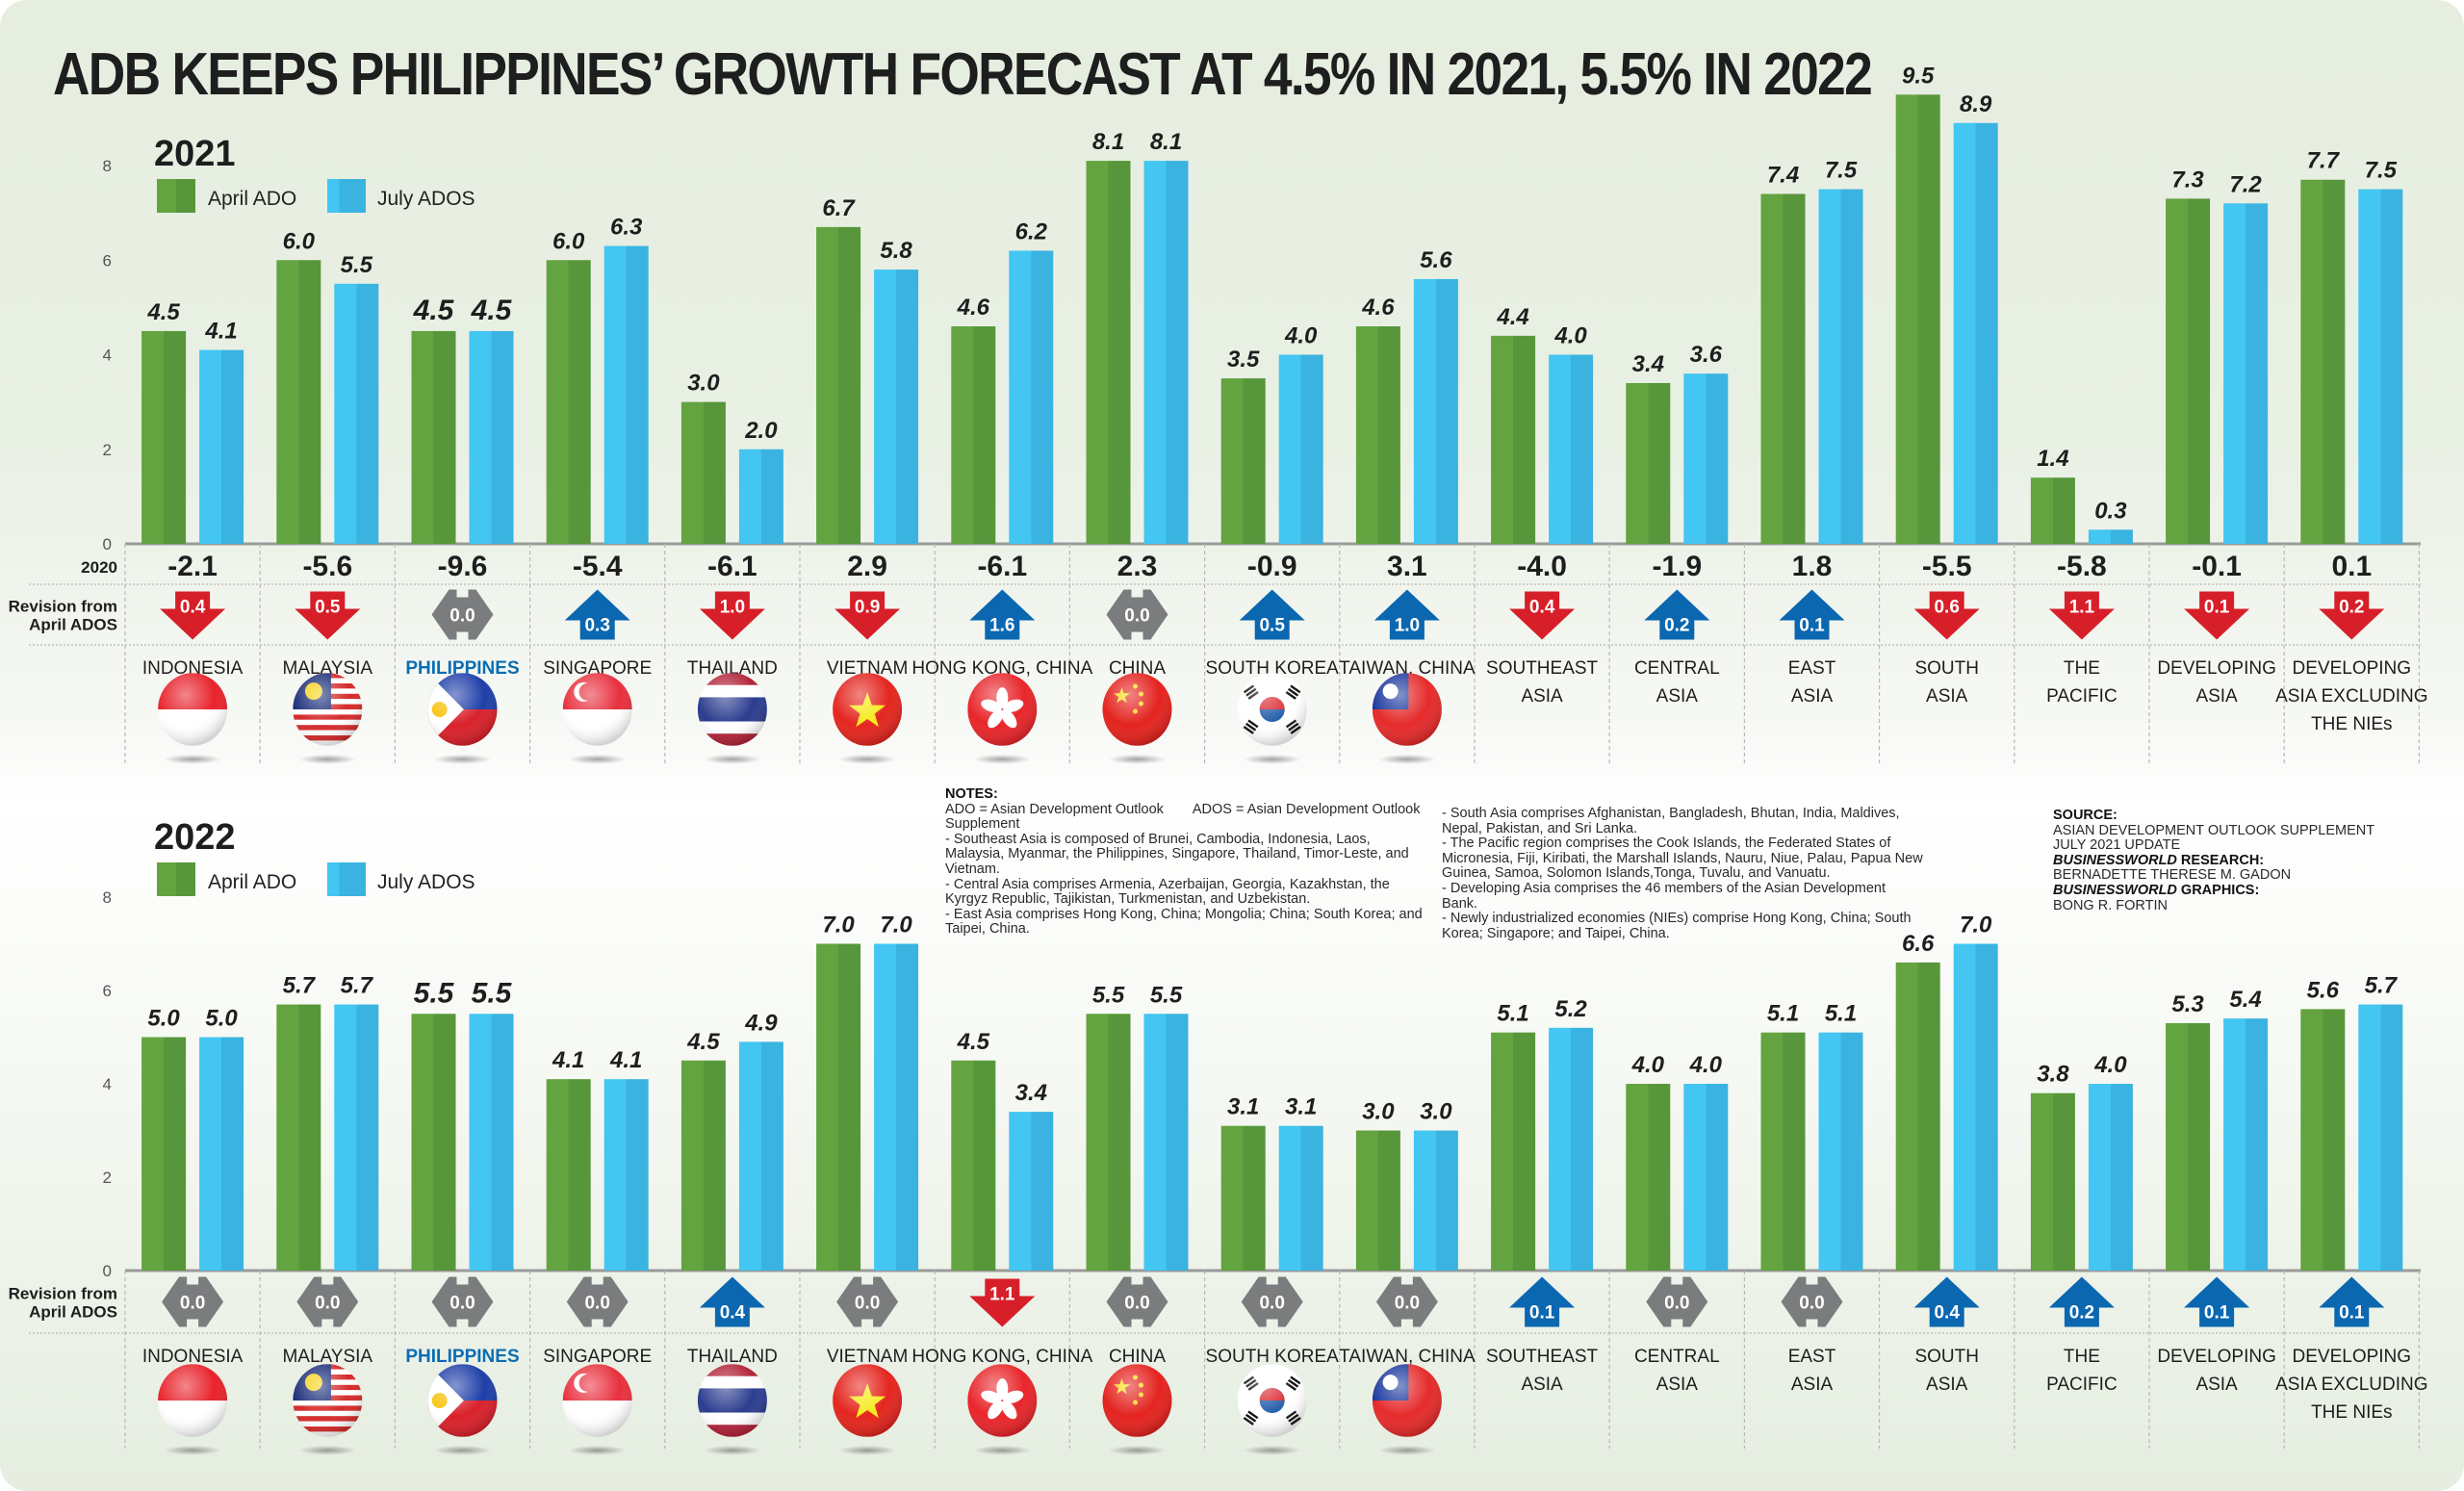 The image size is (2464, 1491). Describe the element at coordinates (357, 986) in the screenshot. I see `data-label-july: 5.7` at that location.